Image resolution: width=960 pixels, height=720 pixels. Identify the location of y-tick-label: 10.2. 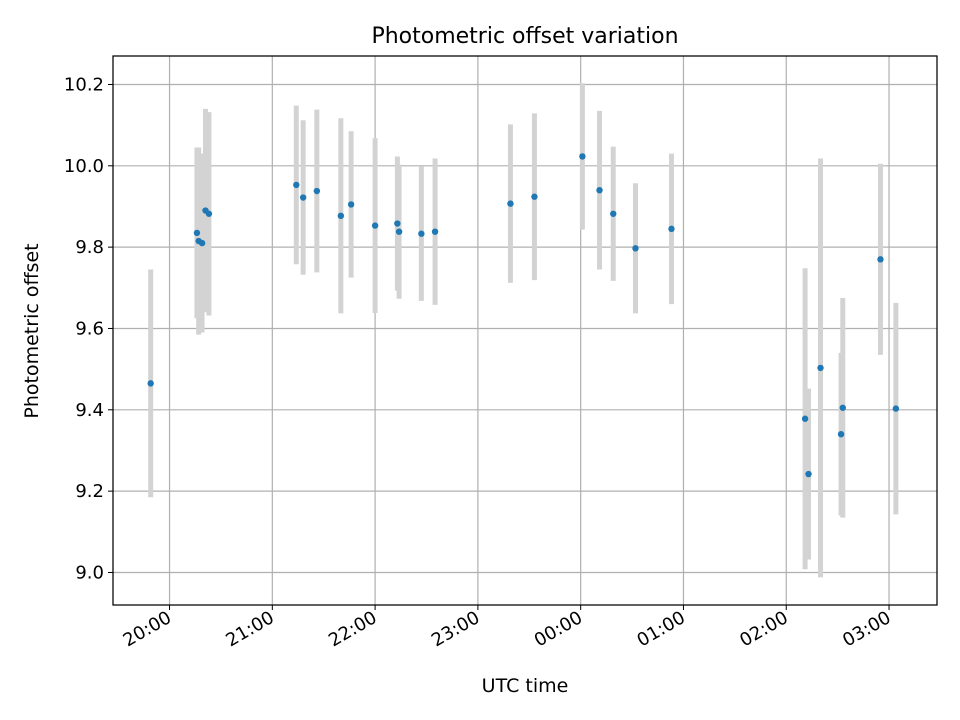
(84, 84).